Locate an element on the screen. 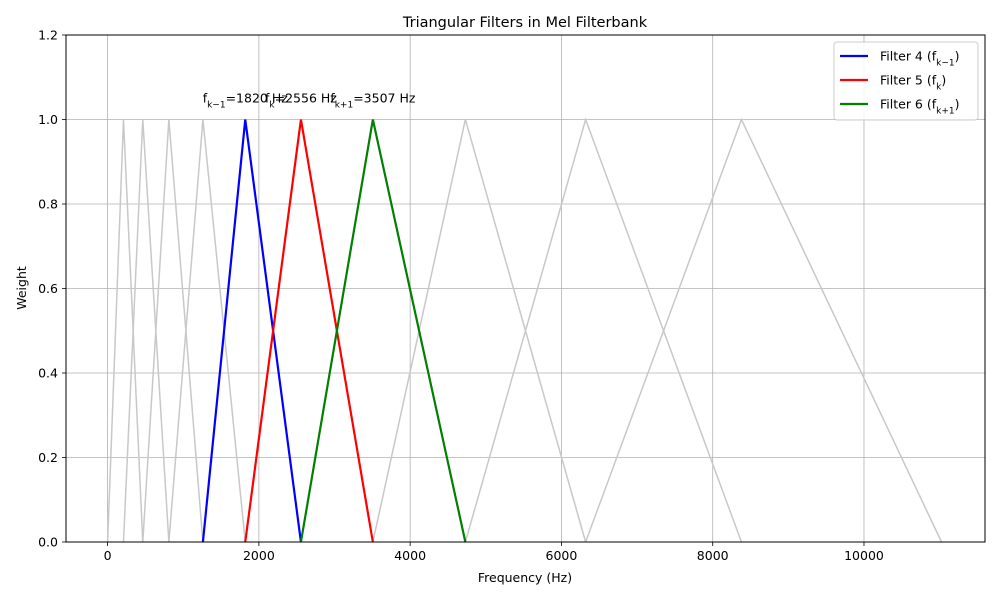 The image size is (1000, 600). x-tick-label: 8000 is located at coordinates (713, 555).